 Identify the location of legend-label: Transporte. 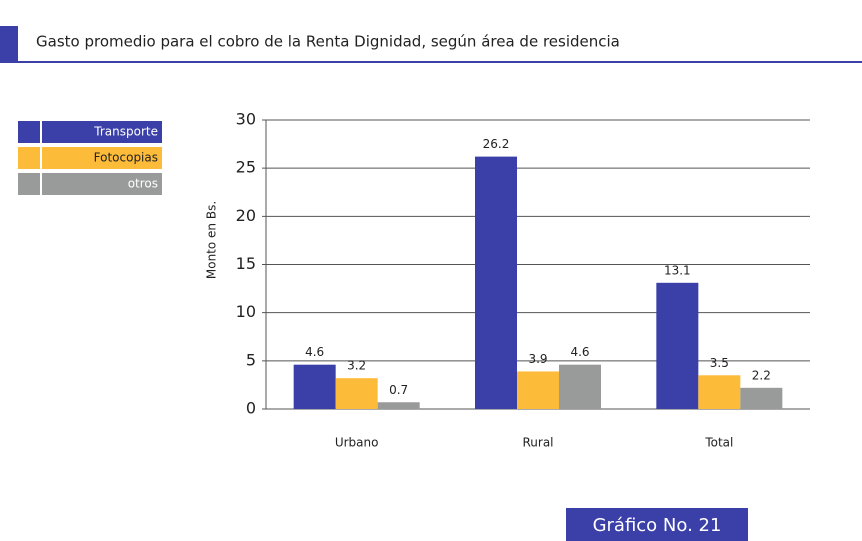
(125, 132).